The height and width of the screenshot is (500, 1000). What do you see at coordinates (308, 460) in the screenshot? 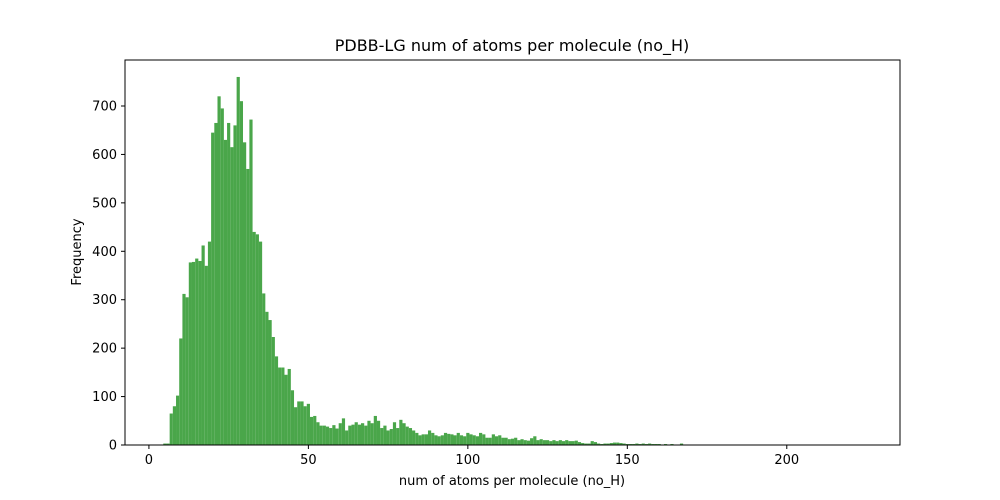
I see `x-tick-label: 50` at bounding box center [308, 460].